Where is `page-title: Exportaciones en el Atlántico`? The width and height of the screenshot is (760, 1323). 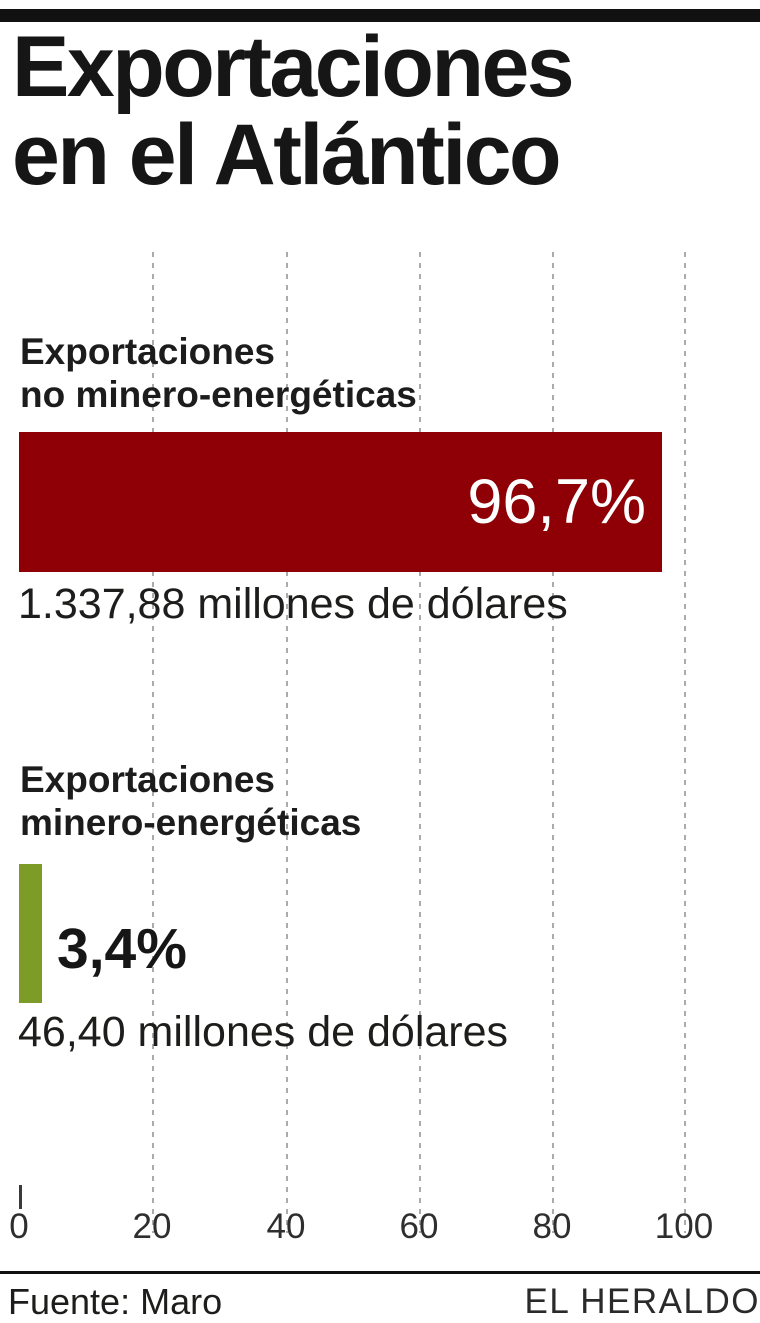
page-title: Exportaciones en el Atlántico is located at coordinates (293, 111).